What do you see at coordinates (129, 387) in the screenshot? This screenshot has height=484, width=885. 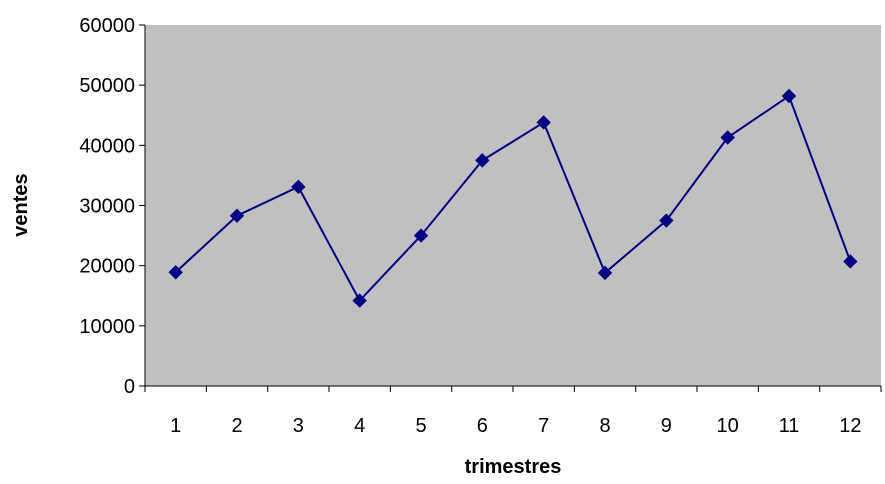 I see `y-tick-label: 0` at bounding box center [129, 387].